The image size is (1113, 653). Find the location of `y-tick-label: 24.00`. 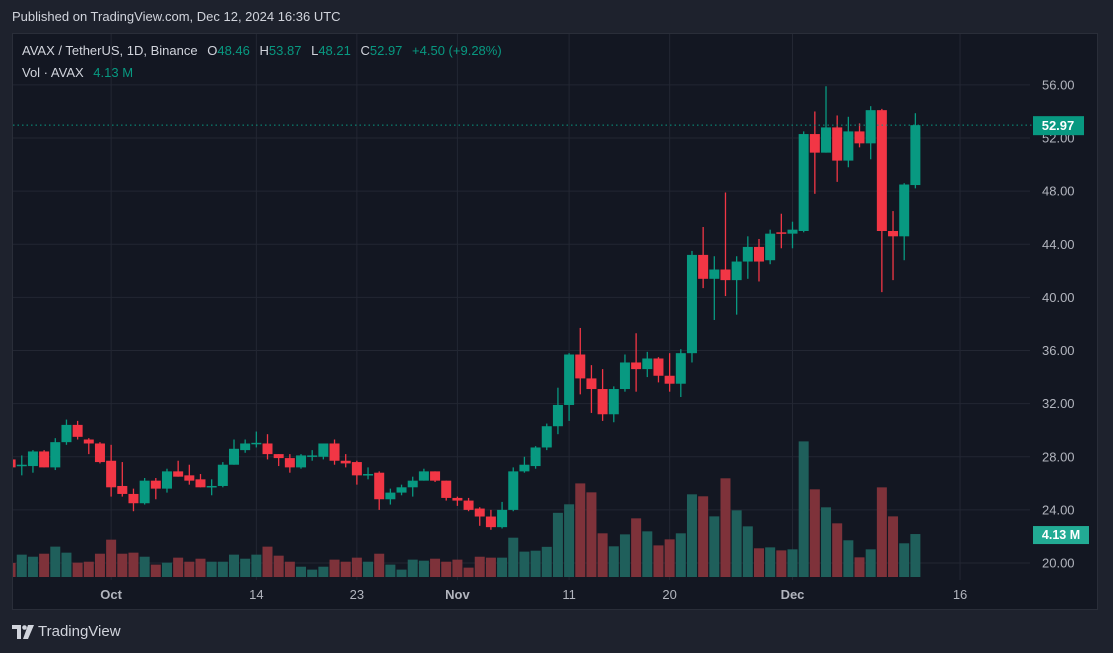

y-tick-label: 24.00 is located at coordinates (1058, 509).